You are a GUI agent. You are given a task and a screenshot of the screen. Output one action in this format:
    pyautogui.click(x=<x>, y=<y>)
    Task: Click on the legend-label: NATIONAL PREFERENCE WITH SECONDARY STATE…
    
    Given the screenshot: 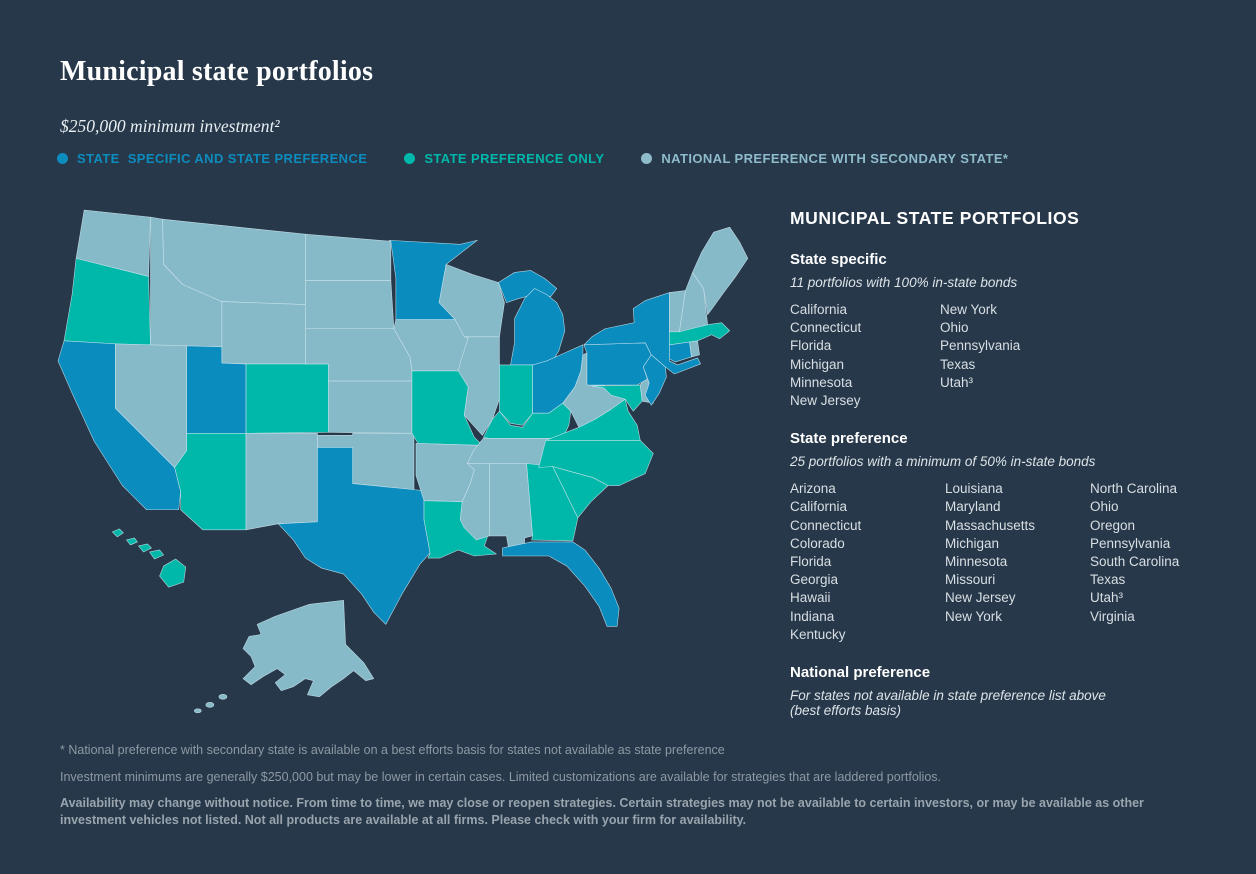 What is the action you would take?
    pyautogui.click(x=835, y=158)
    